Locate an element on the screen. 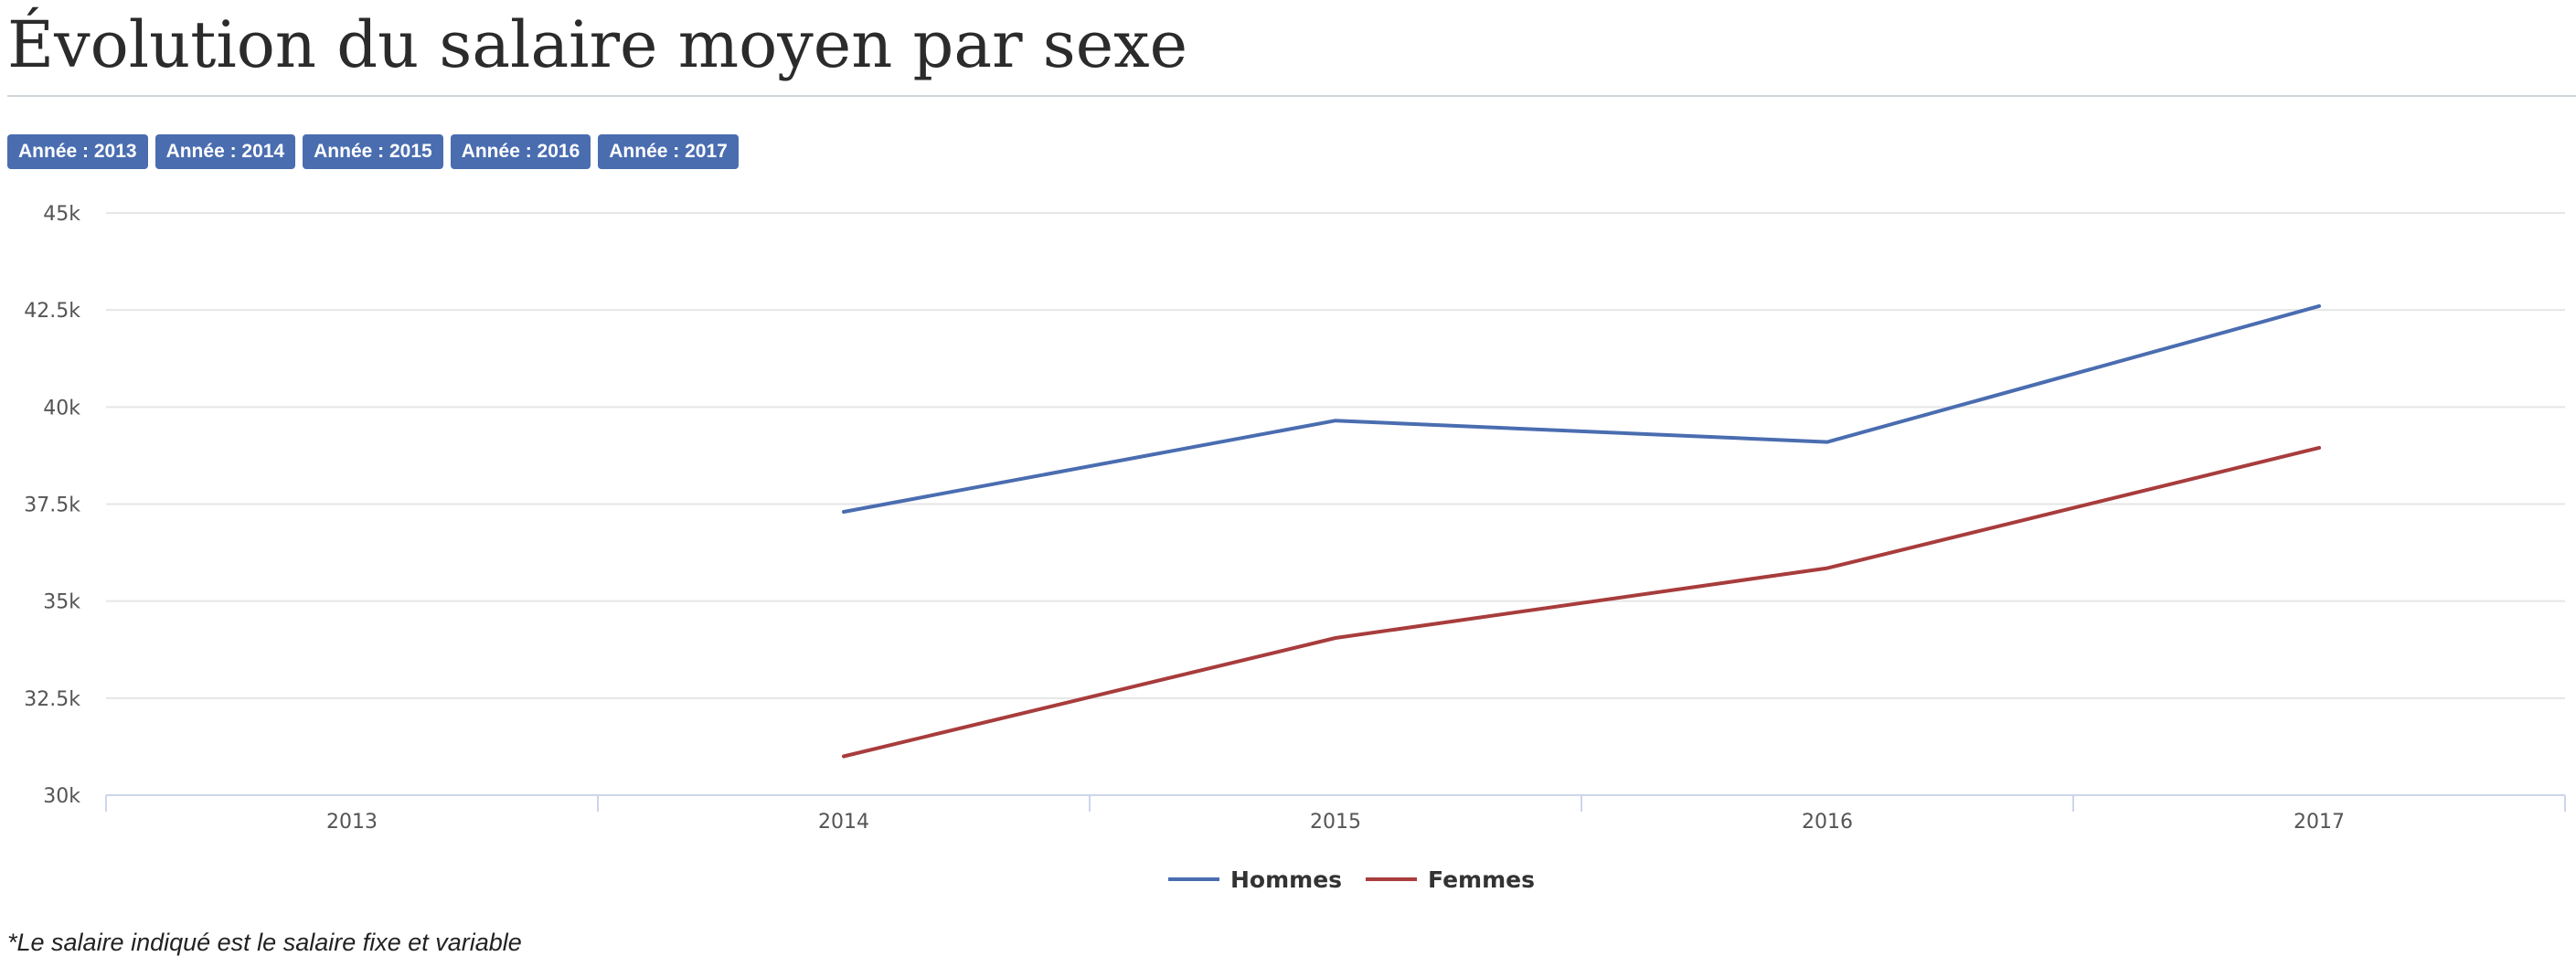 The image size is (2576, 967). x-tick-label: 2017 is located at coordinates (2320, 822).